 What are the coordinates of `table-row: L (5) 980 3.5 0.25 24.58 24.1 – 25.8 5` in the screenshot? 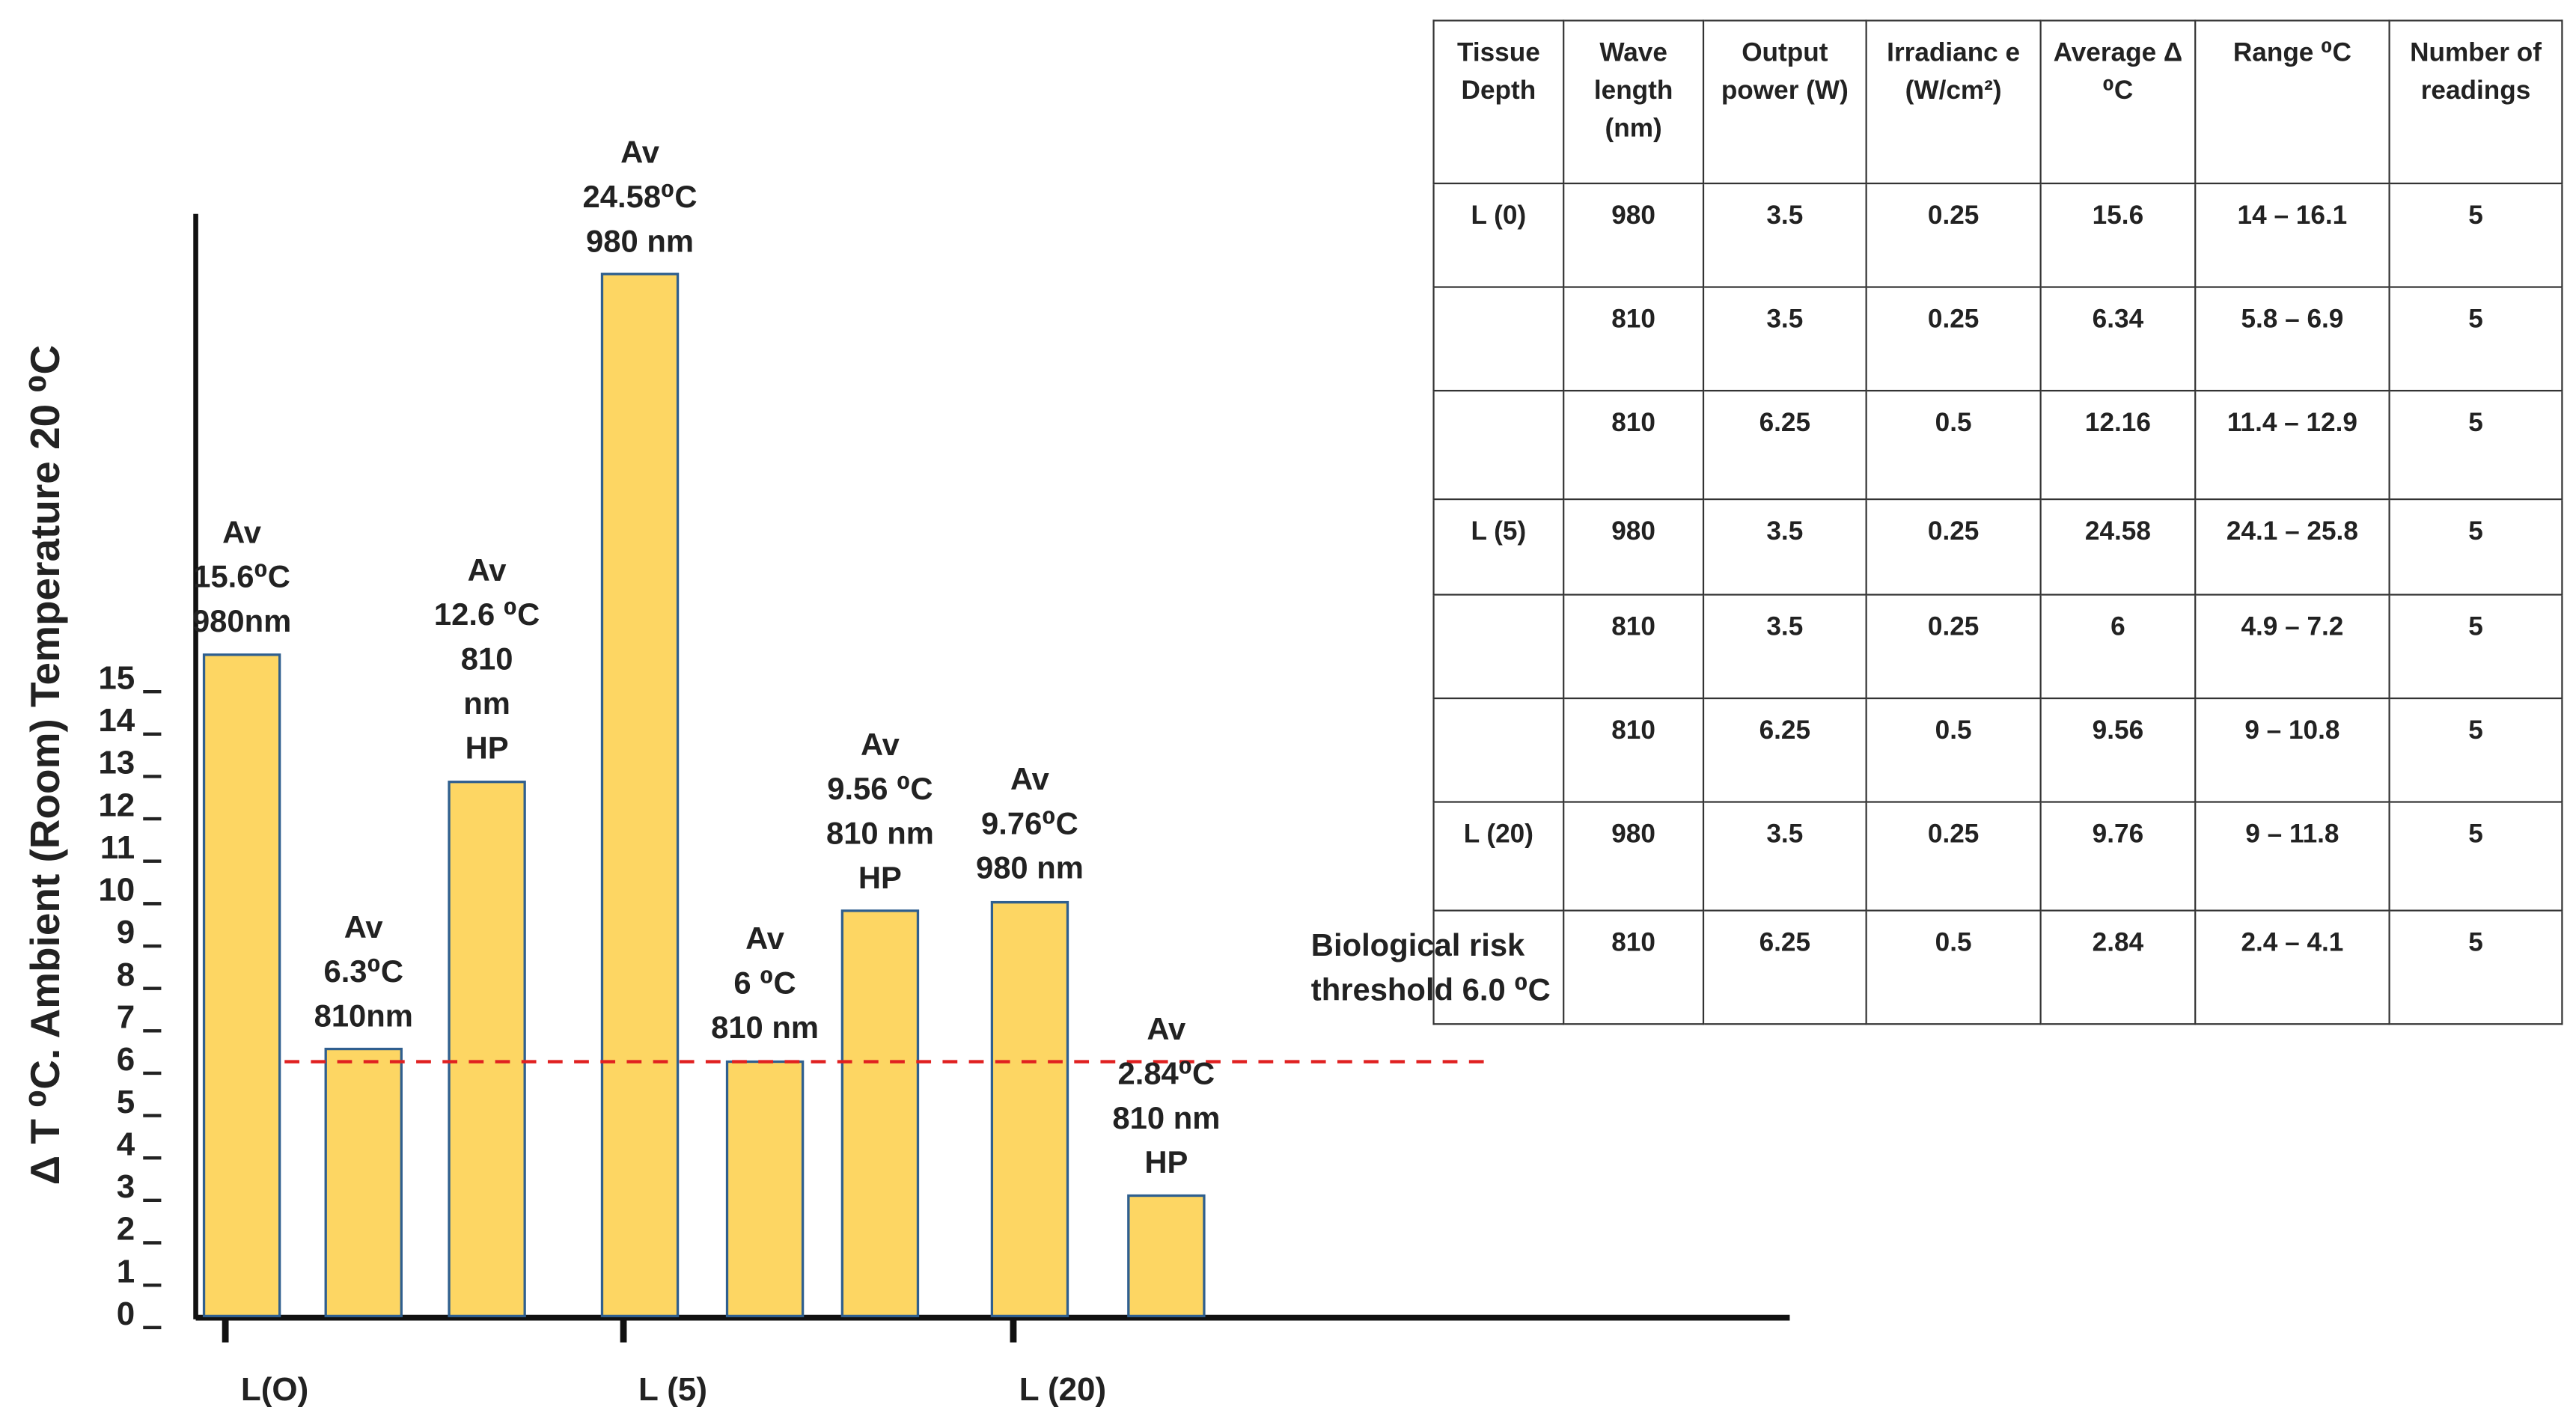 It's located at (1997, 547).